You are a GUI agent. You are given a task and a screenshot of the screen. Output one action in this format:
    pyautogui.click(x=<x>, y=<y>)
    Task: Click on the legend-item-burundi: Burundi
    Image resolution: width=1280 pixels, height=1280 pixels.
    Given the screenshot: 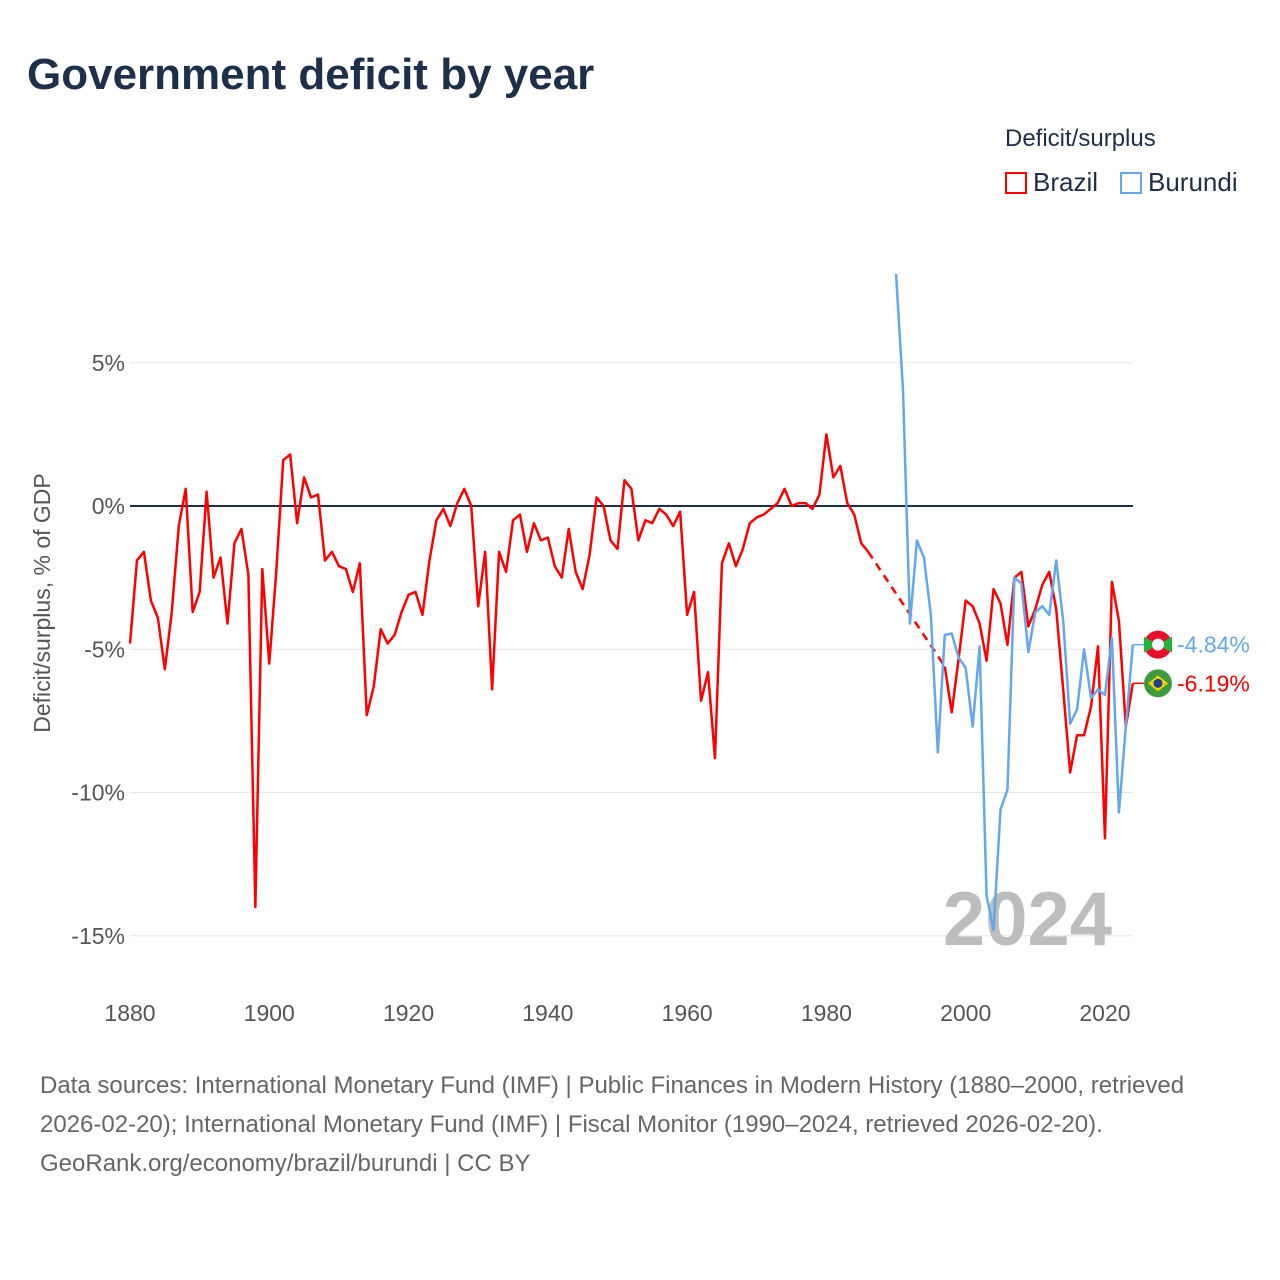 What is the action you would take?
    pyautogui.click(x=1179, y=182)
    